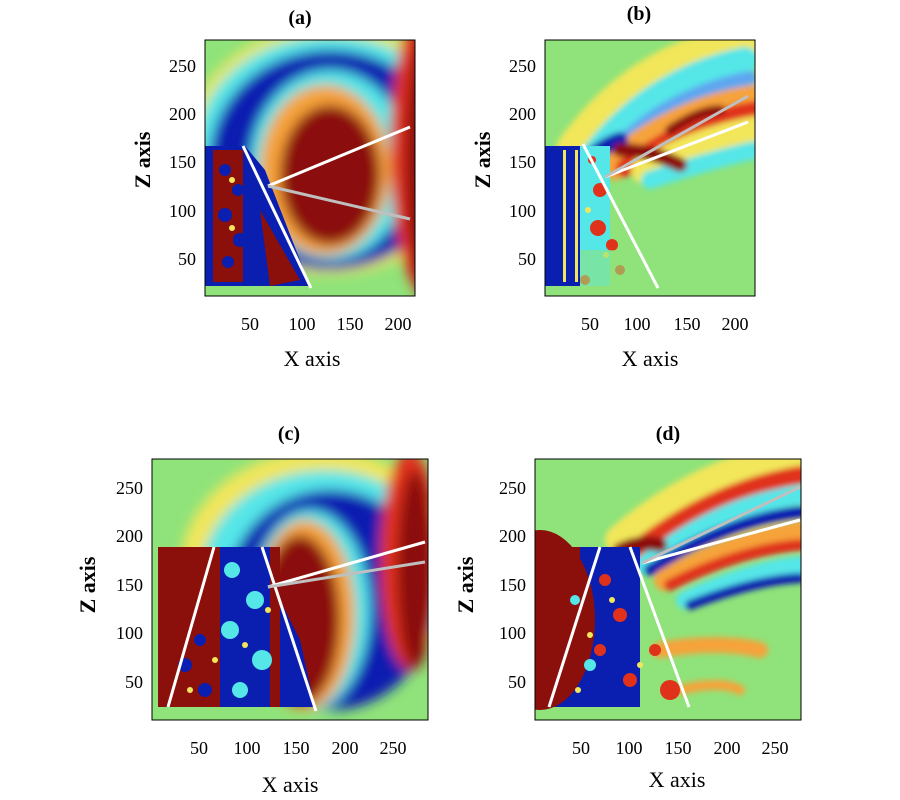 This screenshot has width=900, height=800. Describe the element at coordinates (522, 66) in the screenshot. I see `panel-b-ytick: 250` at that location.